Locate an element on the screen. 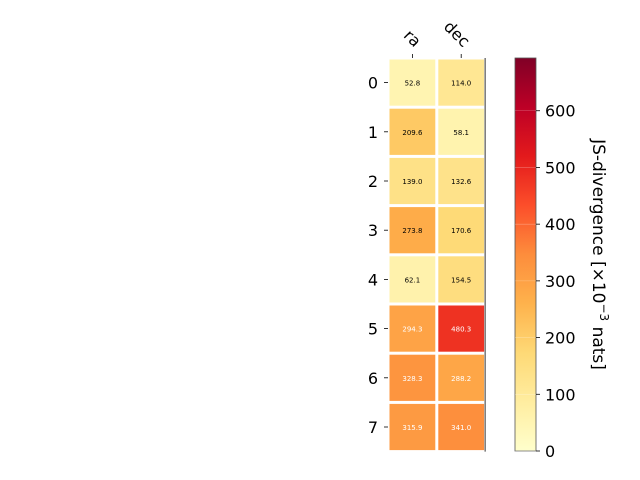 The width and height of the screenshot is (640, 480). heatmap-cell-1-dec is located at coordinates (461, 131).